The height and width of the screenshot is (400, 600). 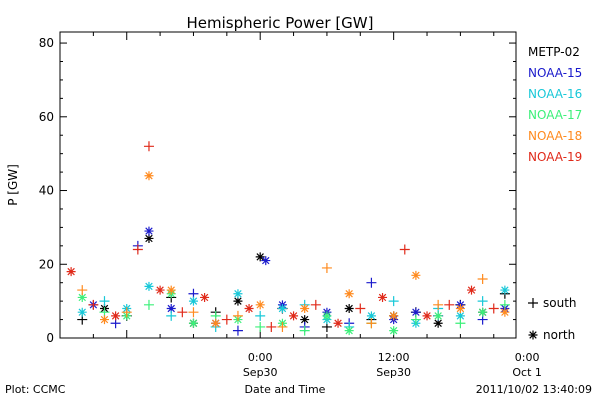 I want to click on x-axis-label: Date and Time, so click(x=285, y=389).